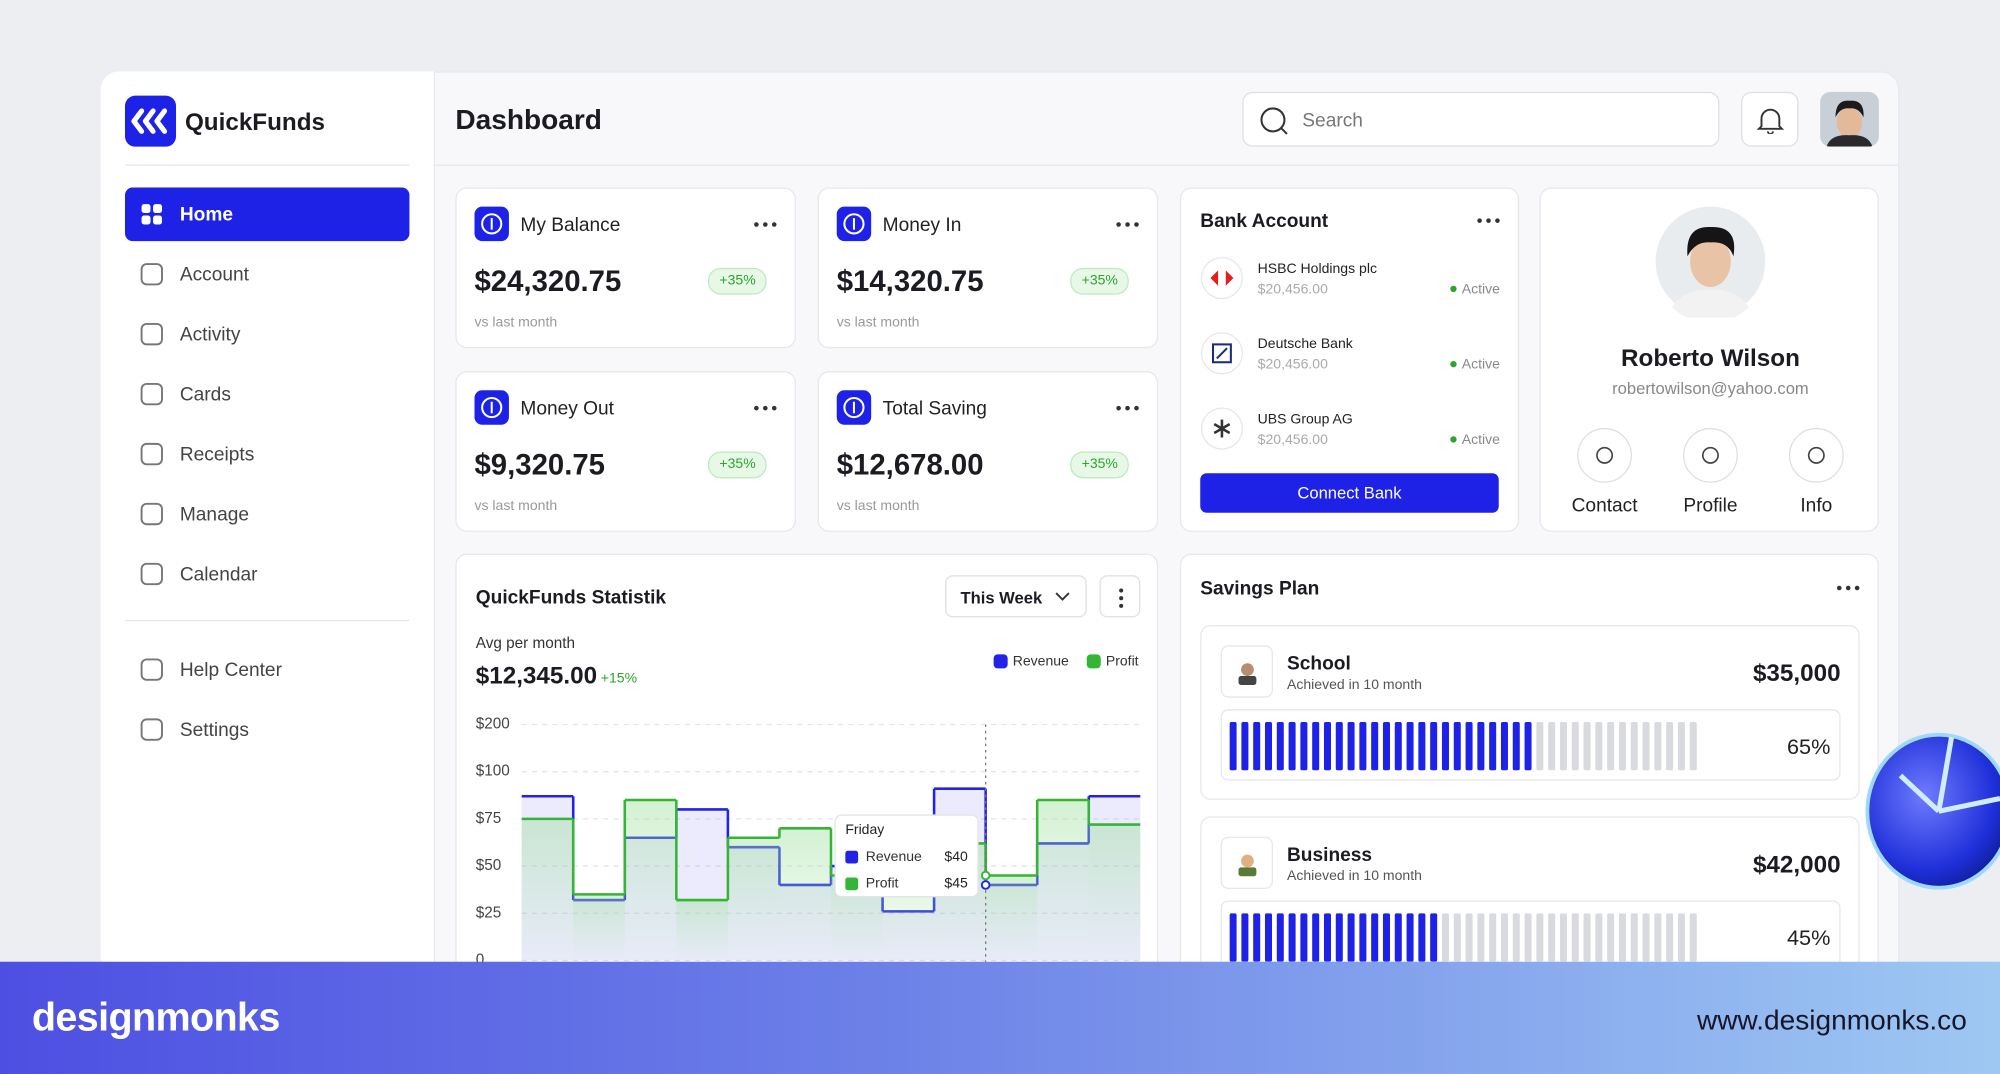  I want to click on menu-icon, so click(151, 729).